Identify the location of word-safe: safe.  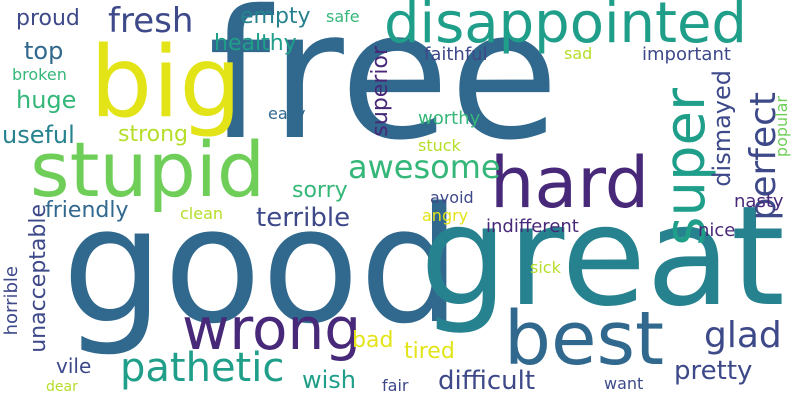
(343, 16).